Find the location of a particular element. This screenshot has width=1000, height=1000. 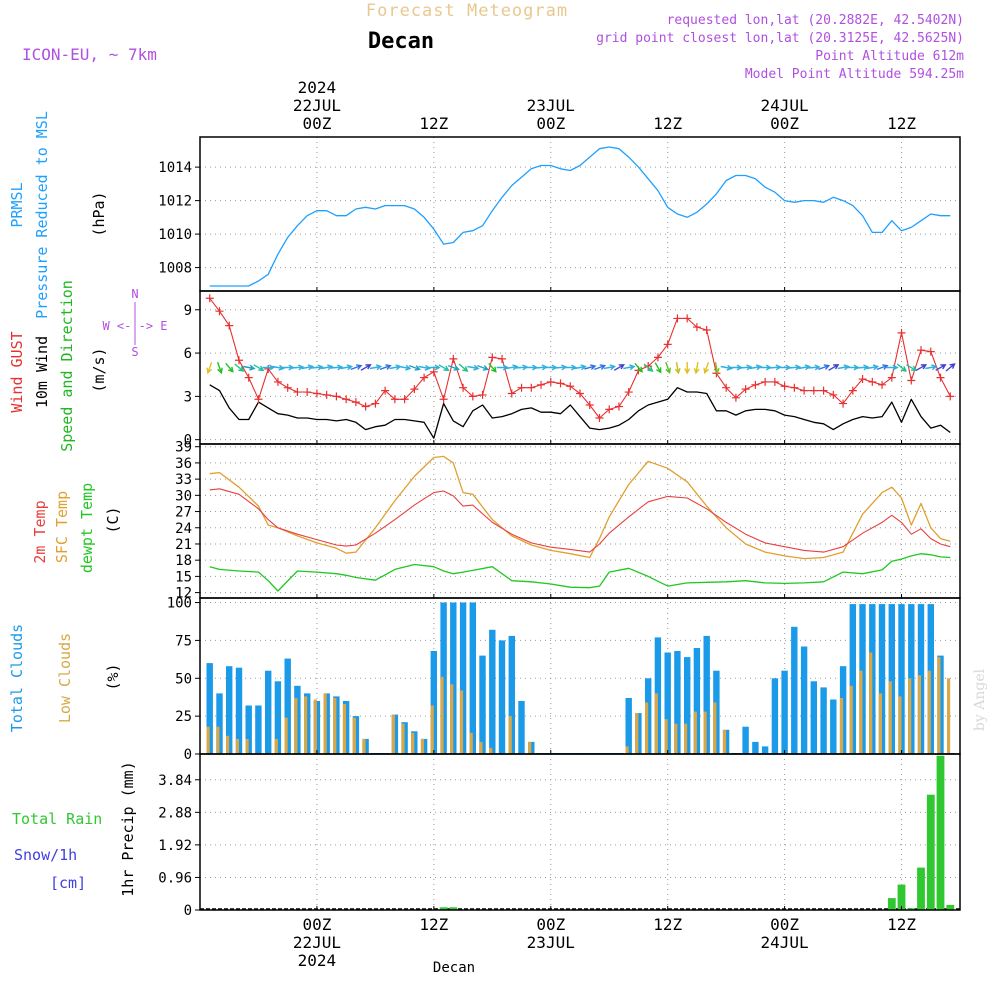

sfc-temp-line is located at coordinates (580, 507).